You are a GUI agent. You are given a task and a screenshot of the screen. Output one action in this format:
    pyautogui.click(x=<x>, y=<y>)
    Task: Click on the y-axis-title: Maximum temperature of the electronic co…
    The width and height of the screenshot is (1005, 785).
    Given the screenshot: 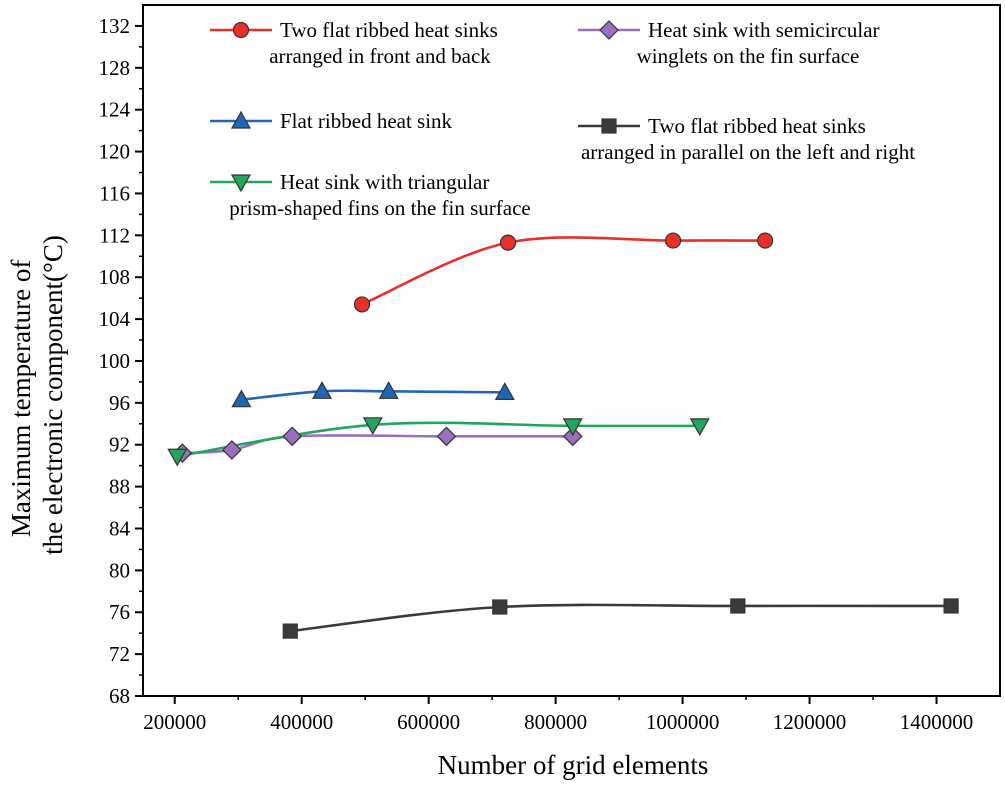 What is the action you would take?
    pyautogui.click(x=37, y=395)
    